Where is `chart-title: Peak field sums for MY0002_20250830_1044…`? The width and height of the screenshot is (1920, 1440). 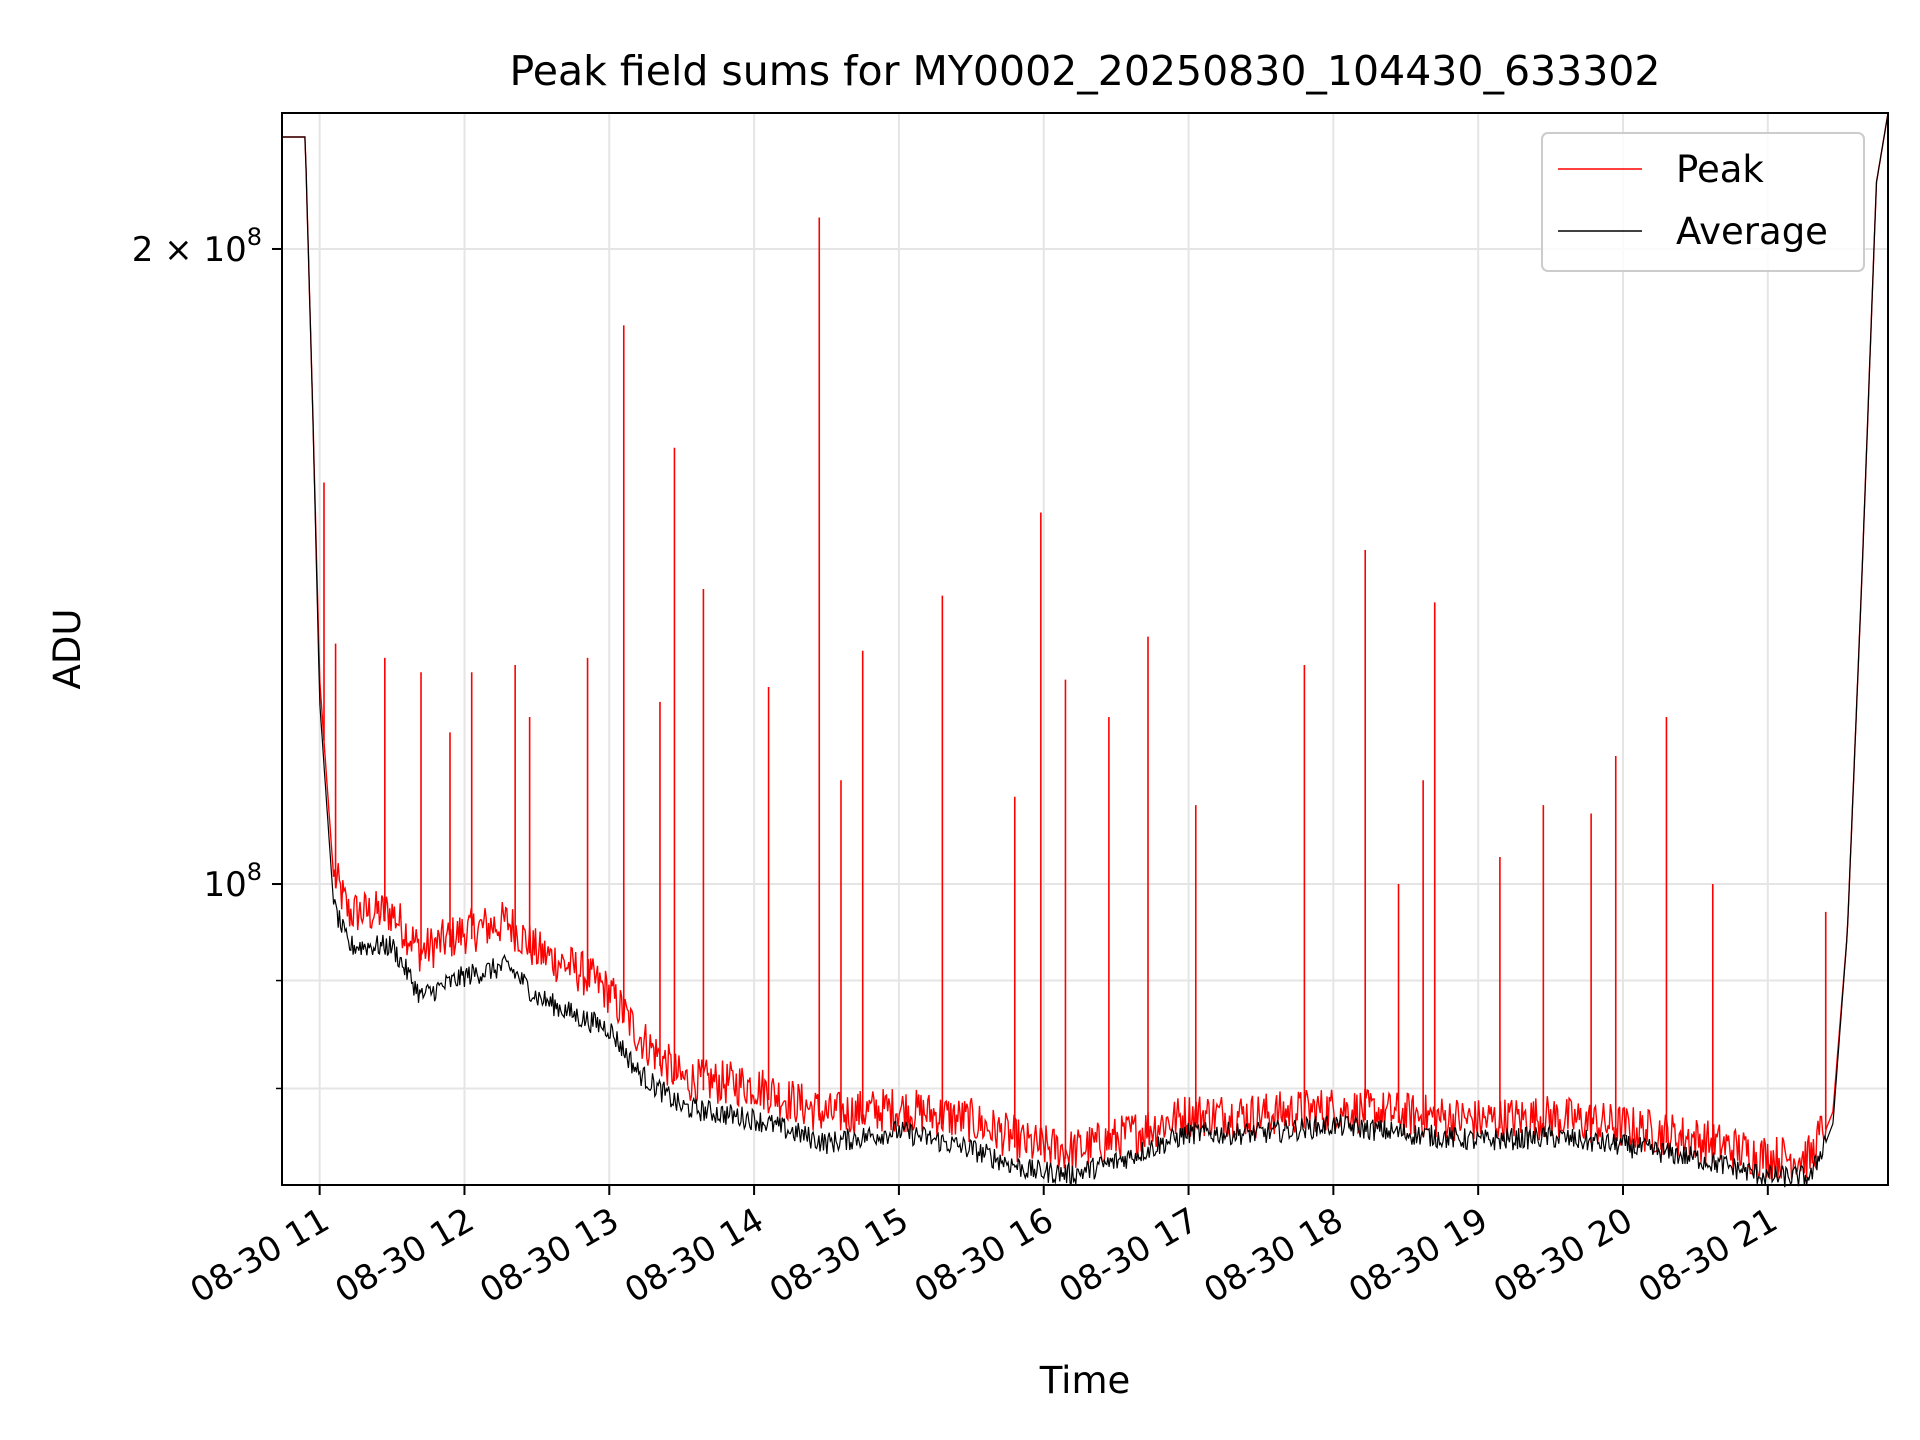
chart-title: Peak field sums for MY0002_20250830_1044… is located at coordinates (1085, 71).